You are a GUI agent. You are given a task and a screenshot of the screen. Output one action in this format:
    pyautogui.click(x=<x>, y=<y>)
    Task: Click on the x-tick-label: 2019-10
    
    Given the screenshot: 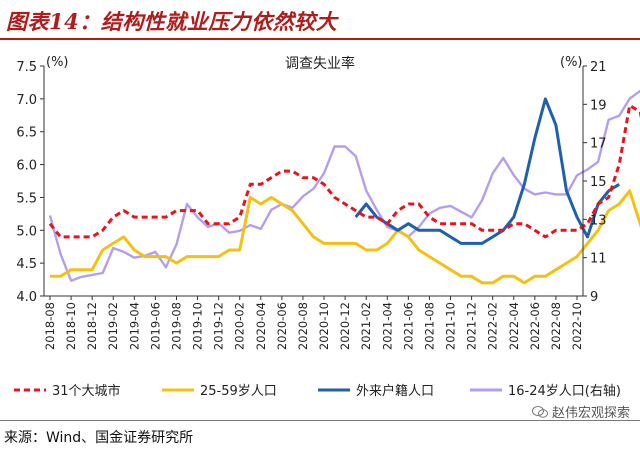 What is the action you would take?
    pyautogui.click(x=198, y=326)
    